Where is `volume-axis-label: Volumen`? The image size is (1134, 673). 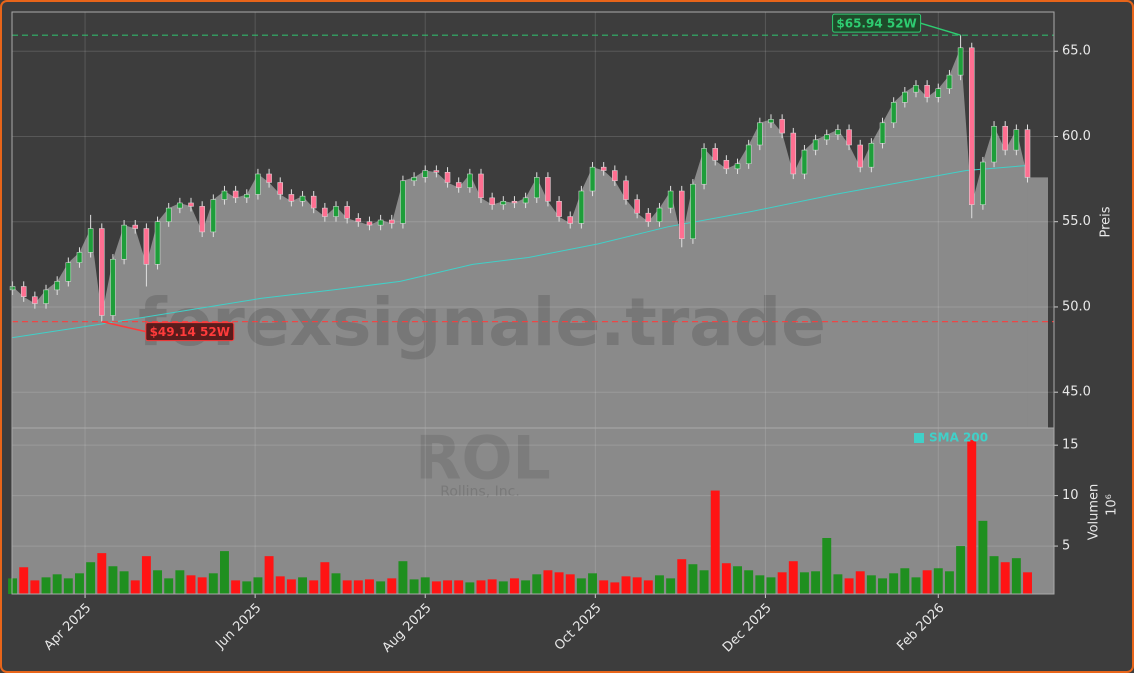 volume-axis-label: Volumen is located at coordinates (1094, 512).